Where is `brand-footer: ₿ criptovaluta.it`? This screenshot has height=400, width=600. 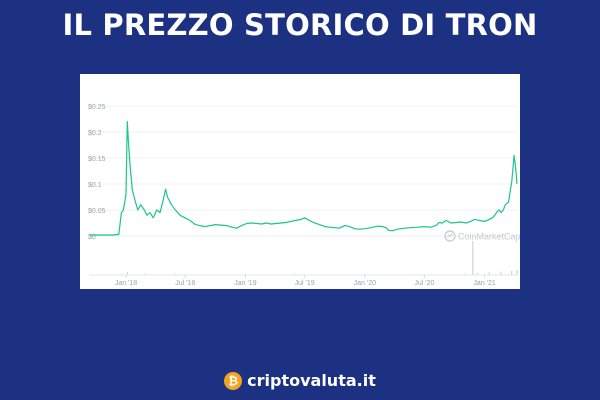 brand-footer: ₿ criptovaluta.it is located at coordinates (300, 380).